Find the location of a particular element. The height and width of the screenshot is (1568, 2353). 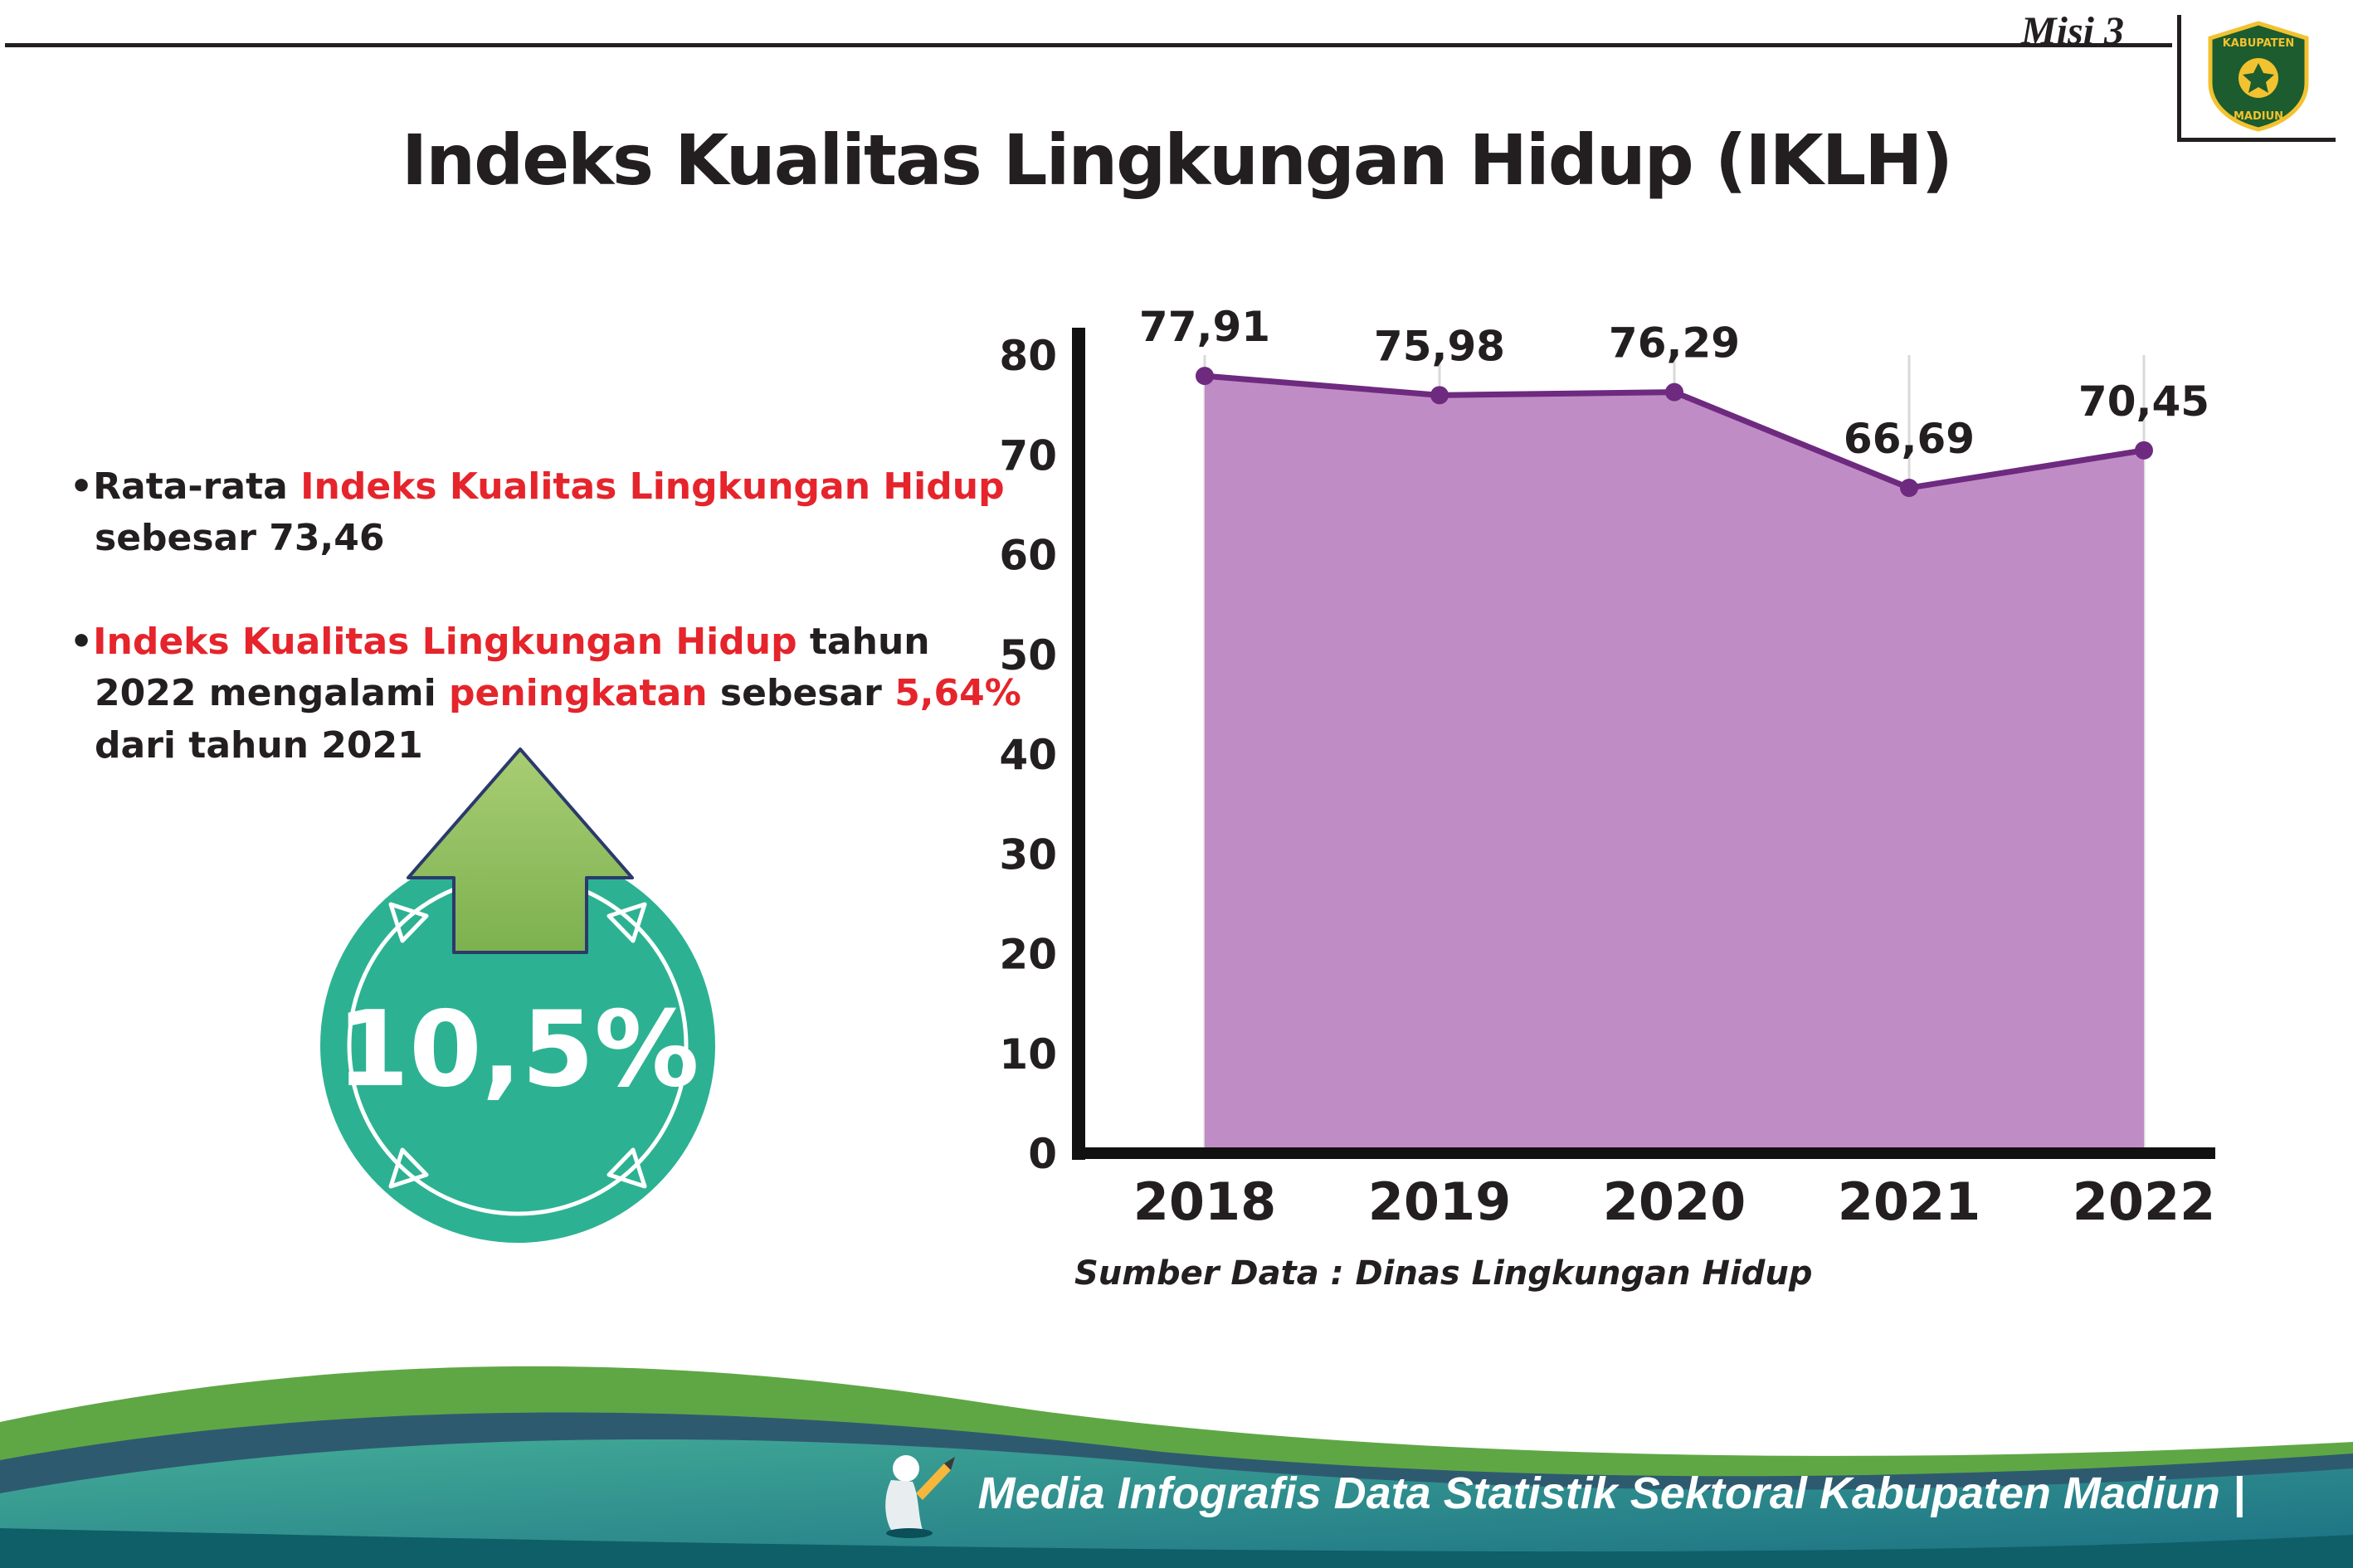

y-tick-label: 40 is located at coordinates (1028, 755).